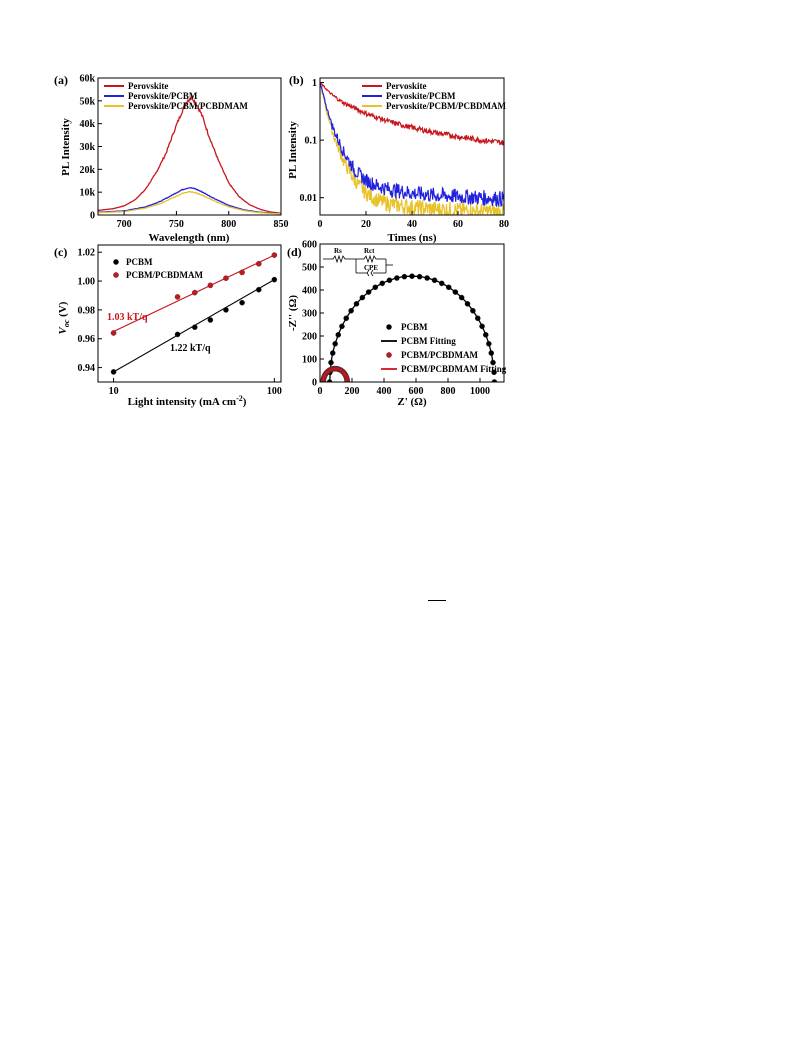 The height and width of the screenshot is (1057, 793). What do you see at coordinates (320, 391) in the screenshot?
I see `panel-d-xtick-label: 0` at bounding box center [320, 391].